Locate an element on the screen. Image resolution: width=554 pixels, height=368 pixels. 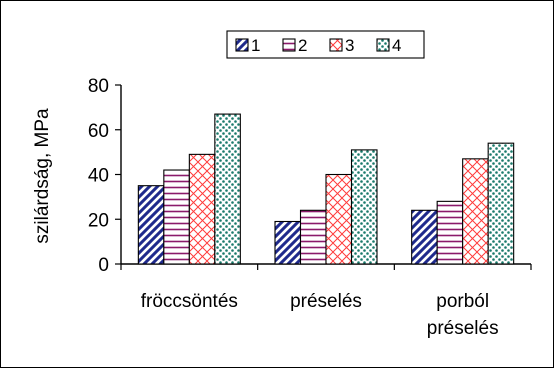
x-tick-label: porból is located at coordinates (462, 301).